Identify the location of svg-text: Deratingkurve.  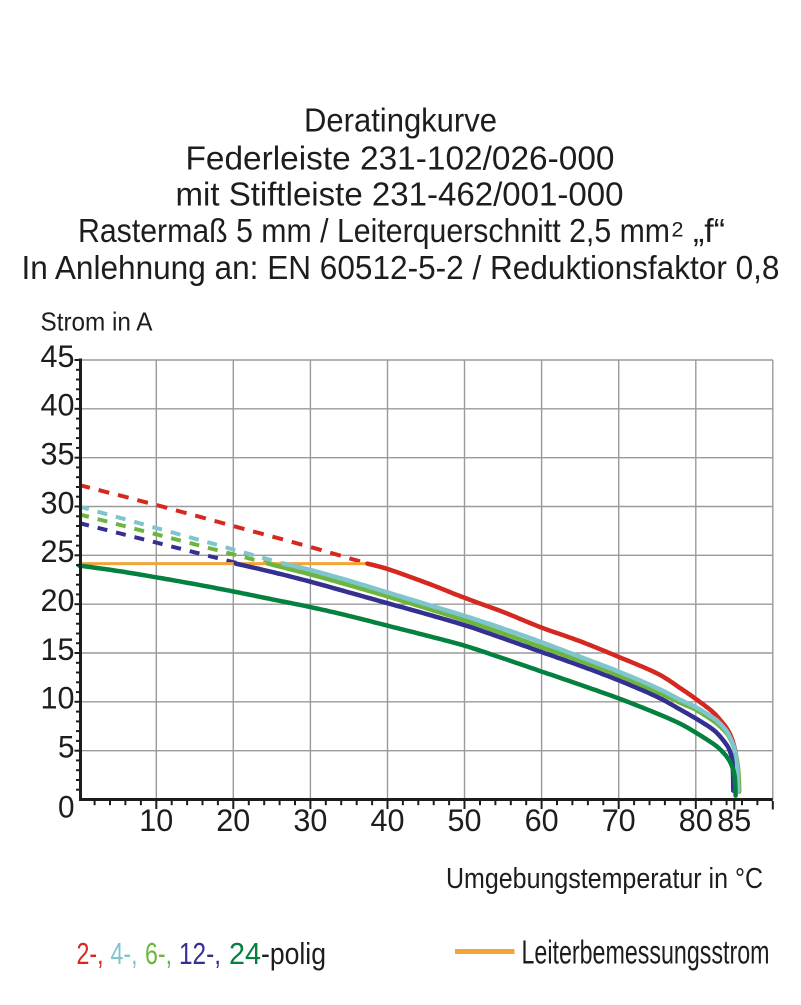
(400, 120).